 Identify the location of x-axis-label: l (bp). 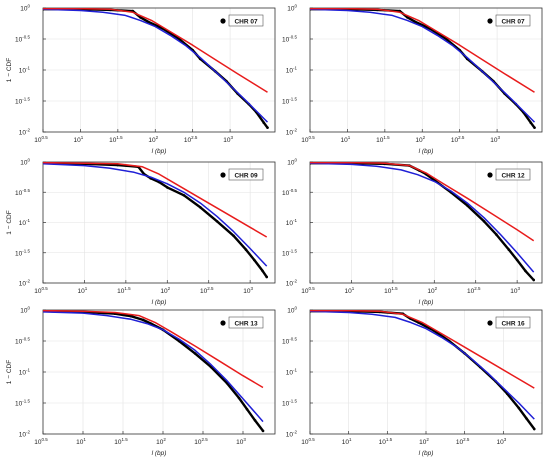
(426, 151).